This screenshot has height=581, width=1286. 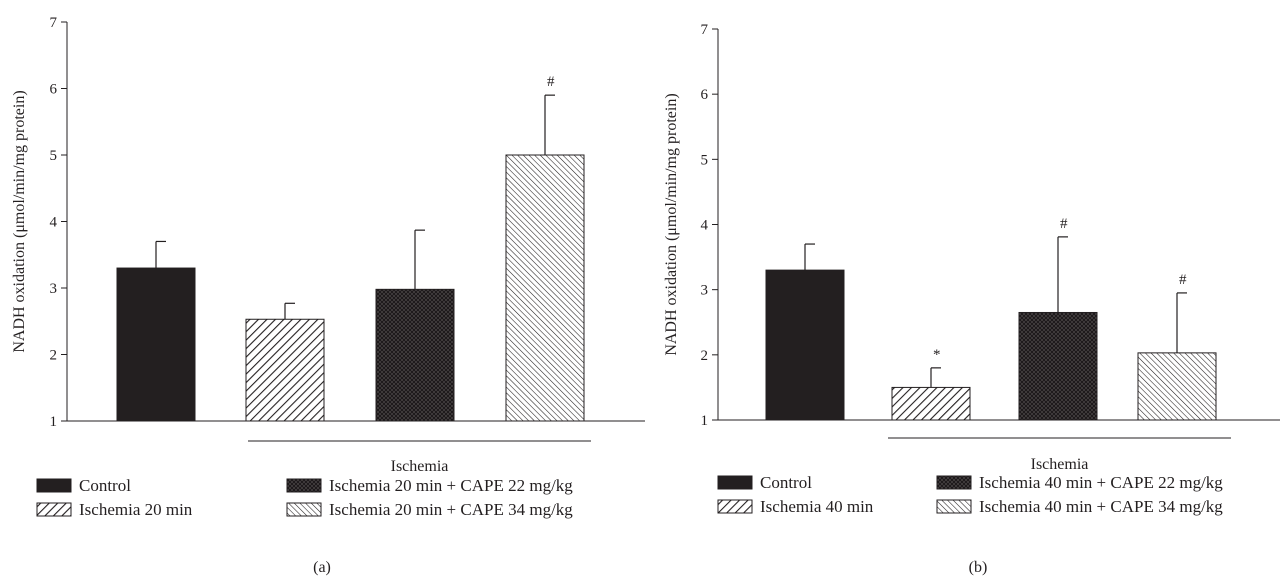 What do you see at coordinates (937, 355) in the screenshot?
I see `significance-marker: *` at bounding box center [937, 355].